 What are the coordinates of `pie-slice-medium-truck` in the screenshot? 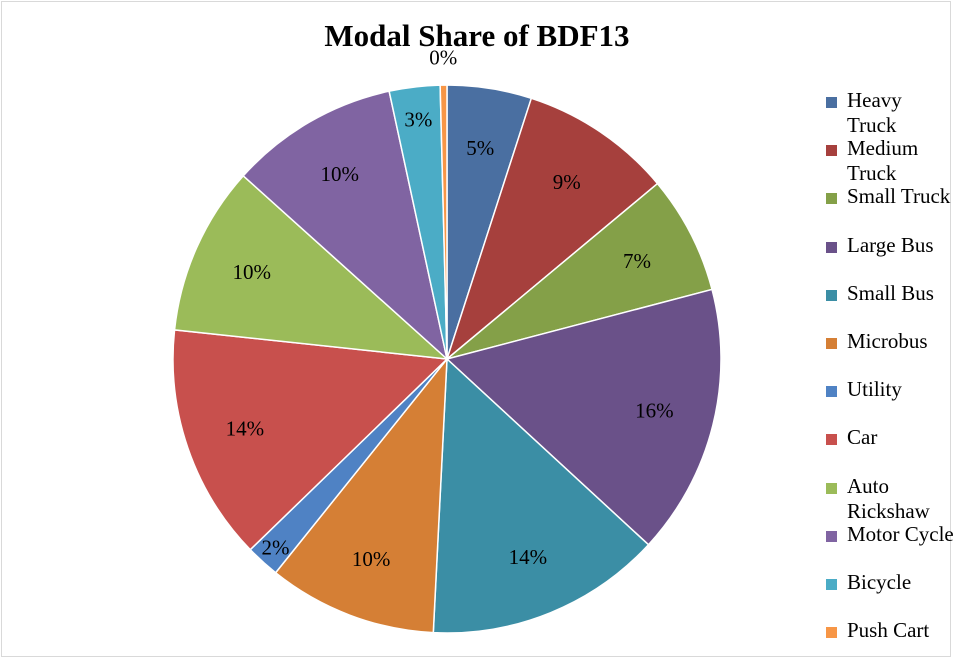 It's located at (552, 229).